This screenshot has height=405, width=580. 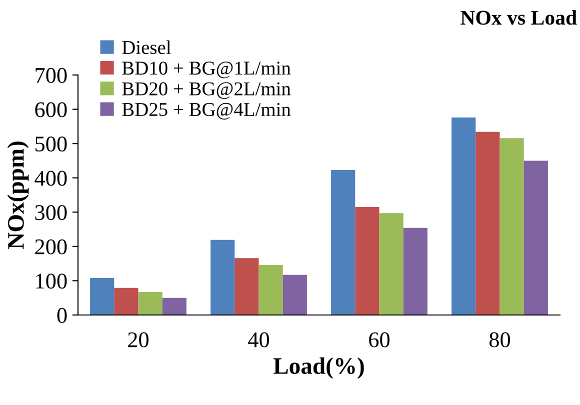 I want to click on y-tick-label: 500, so click(x=51, y=144).